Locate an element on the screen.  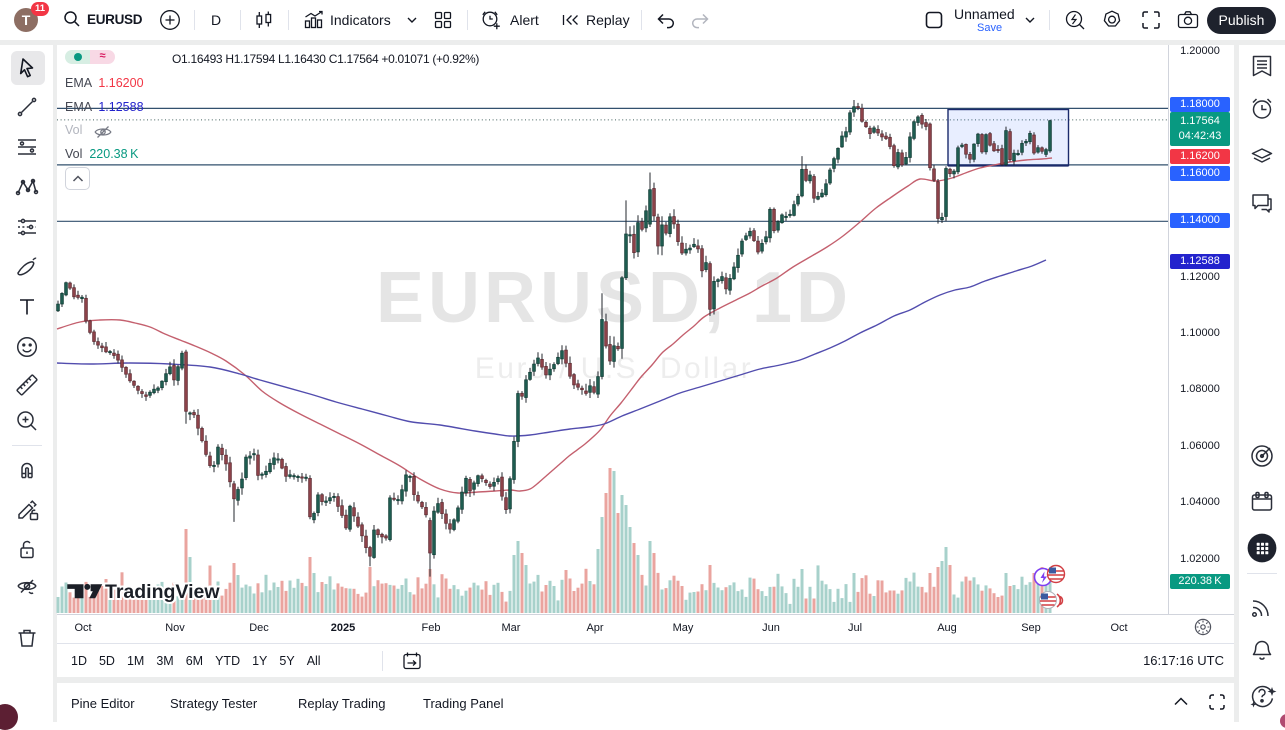
svg-text: EURUSD, 1D is located at coordinates (614, 298).